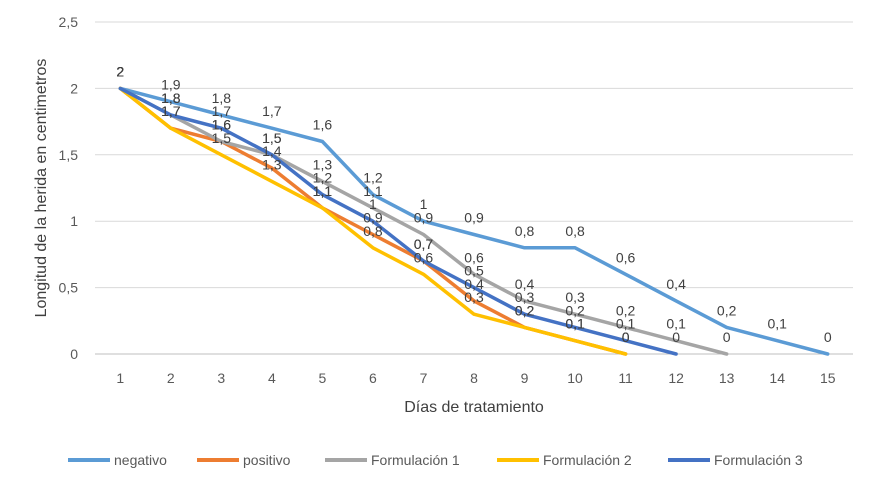 The image size is (876, 490). Describe the element at coordinates (120, 378) in the screenshot. I see `x-tick-label: 1` at that location.